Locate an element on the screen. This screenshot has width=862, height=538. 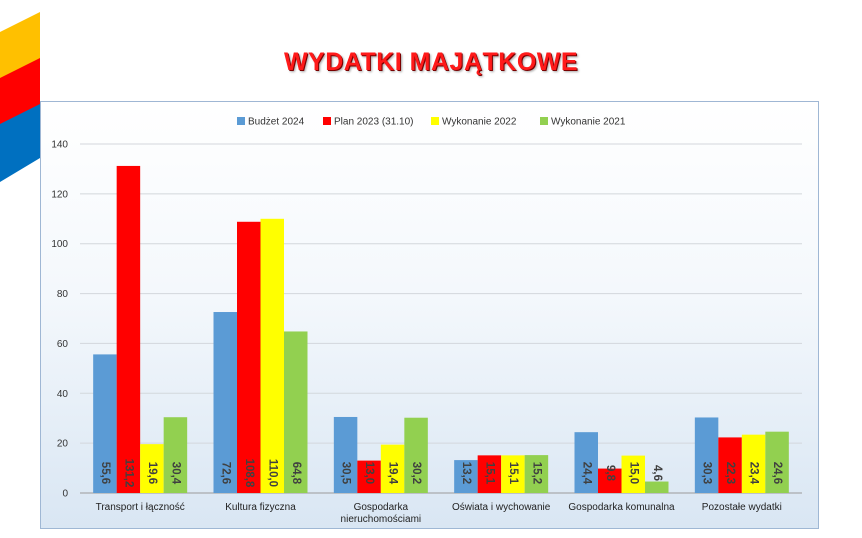
data-label: 64,8 is located at coordinates (296, 473).